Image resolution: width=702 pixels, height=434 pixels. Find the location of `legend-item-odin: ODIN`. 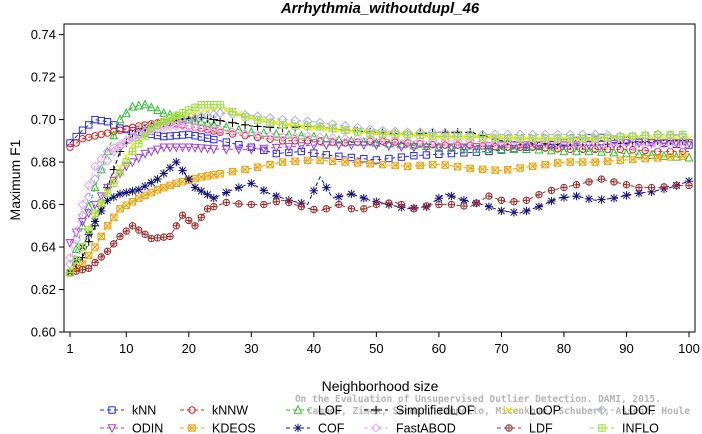

legend-item-odin: ODIN is located at coordinates (131, 428).